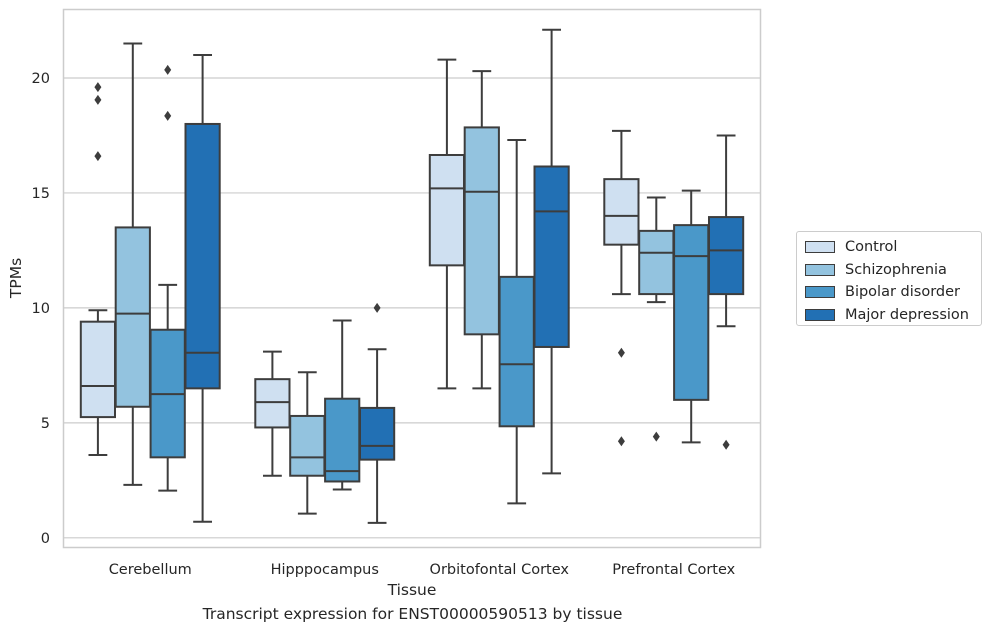 This screenshot has height=634, width=993. What do you see at coordinates (871, 247) in the screenshot?
I see `legend-label: Control` at bounding box center [871, 247].